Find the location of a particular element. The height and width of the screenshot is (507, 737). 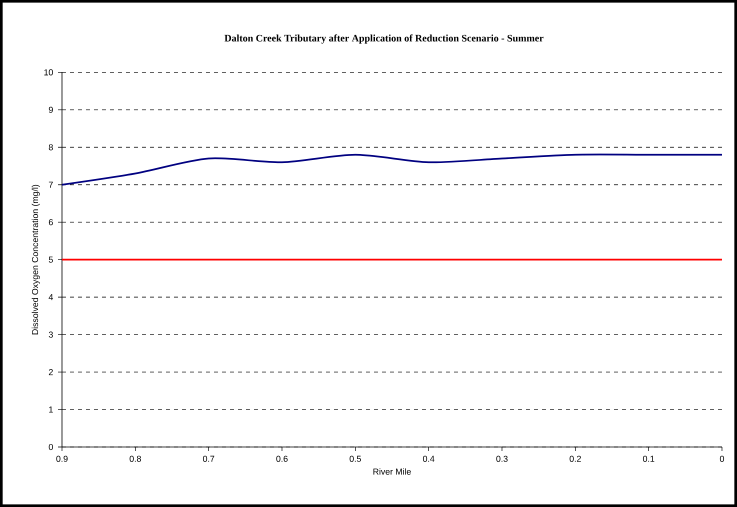

chart-title: Dalton Creek Tributary after Application of Reduction Scenario - Summer is located at coordinates (384, 39).